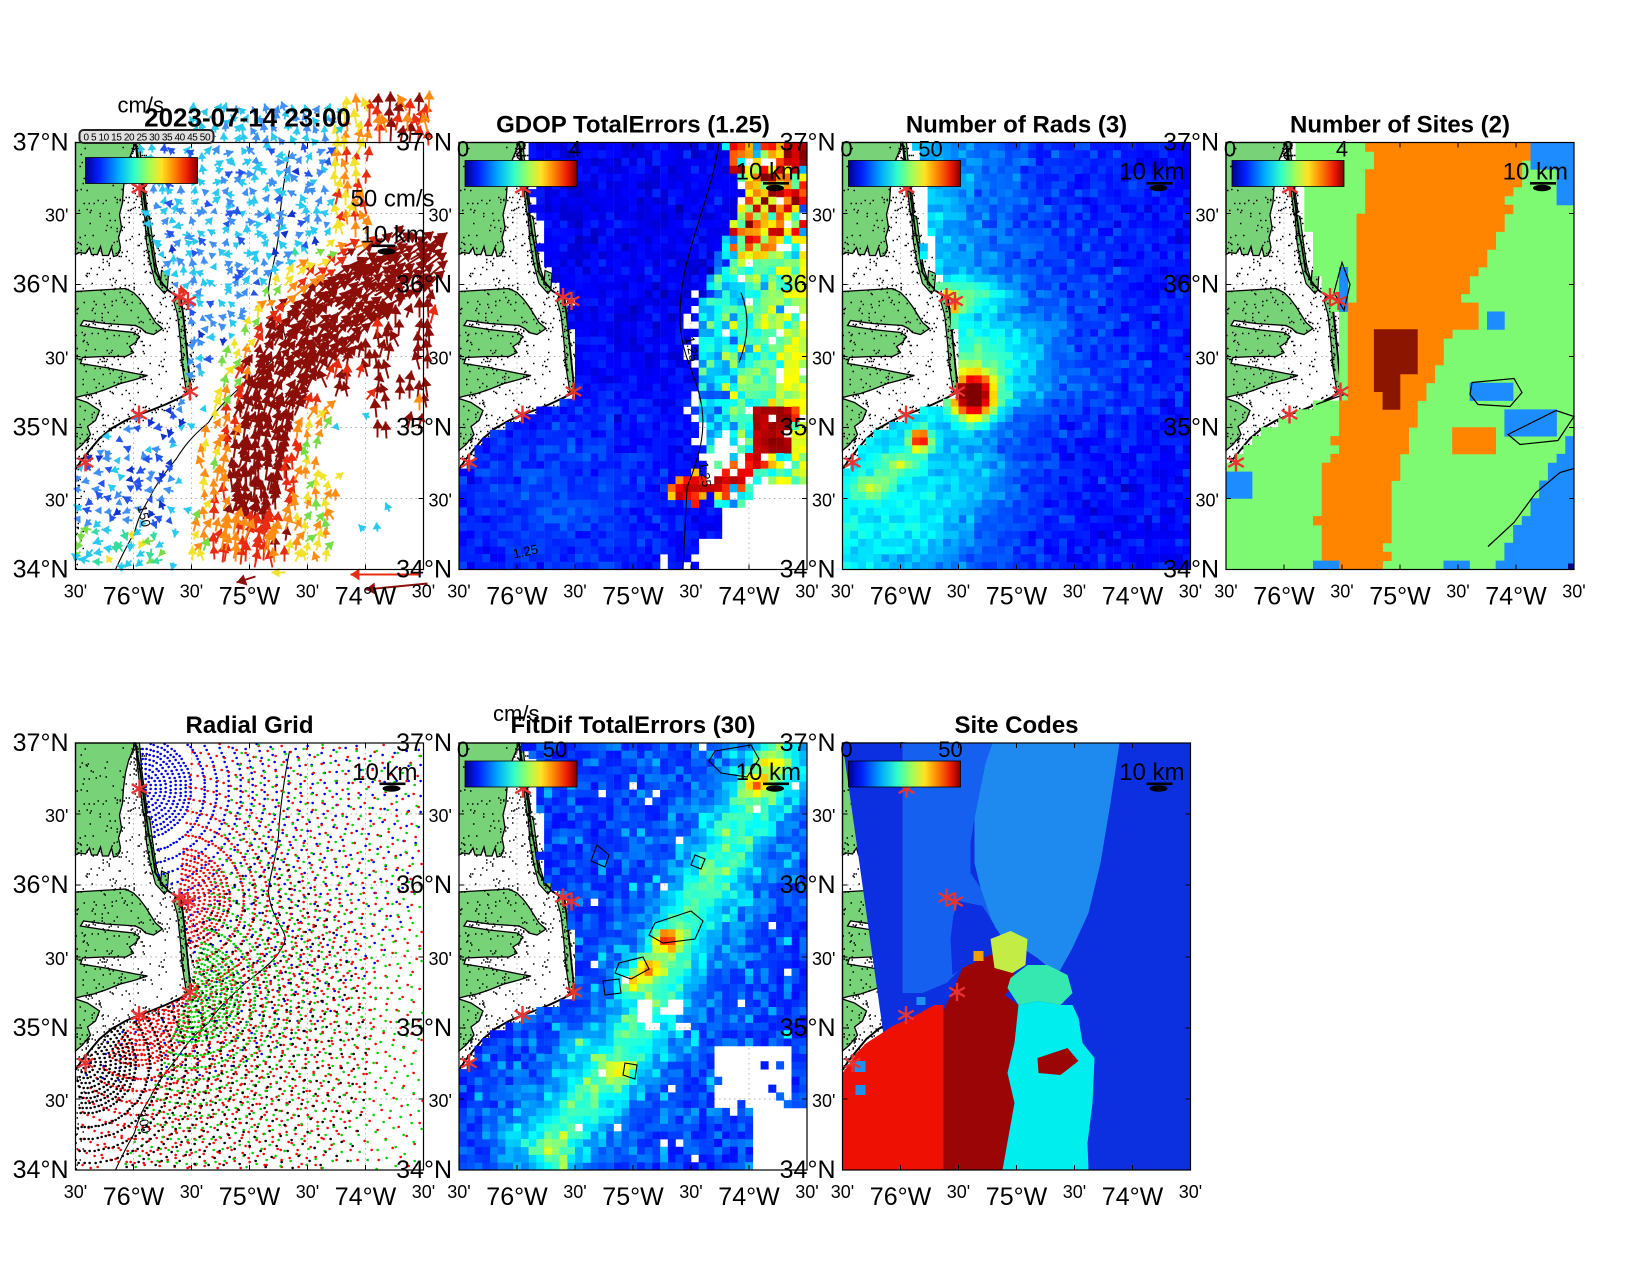 This screenshot has height=1280, width=1650. What do you see at coordinates (147, 138) in the screenshot?
I see `svg-text: 0 5 10 15 20 25 30 35 40 45 50` at bounding box center [147, 138].